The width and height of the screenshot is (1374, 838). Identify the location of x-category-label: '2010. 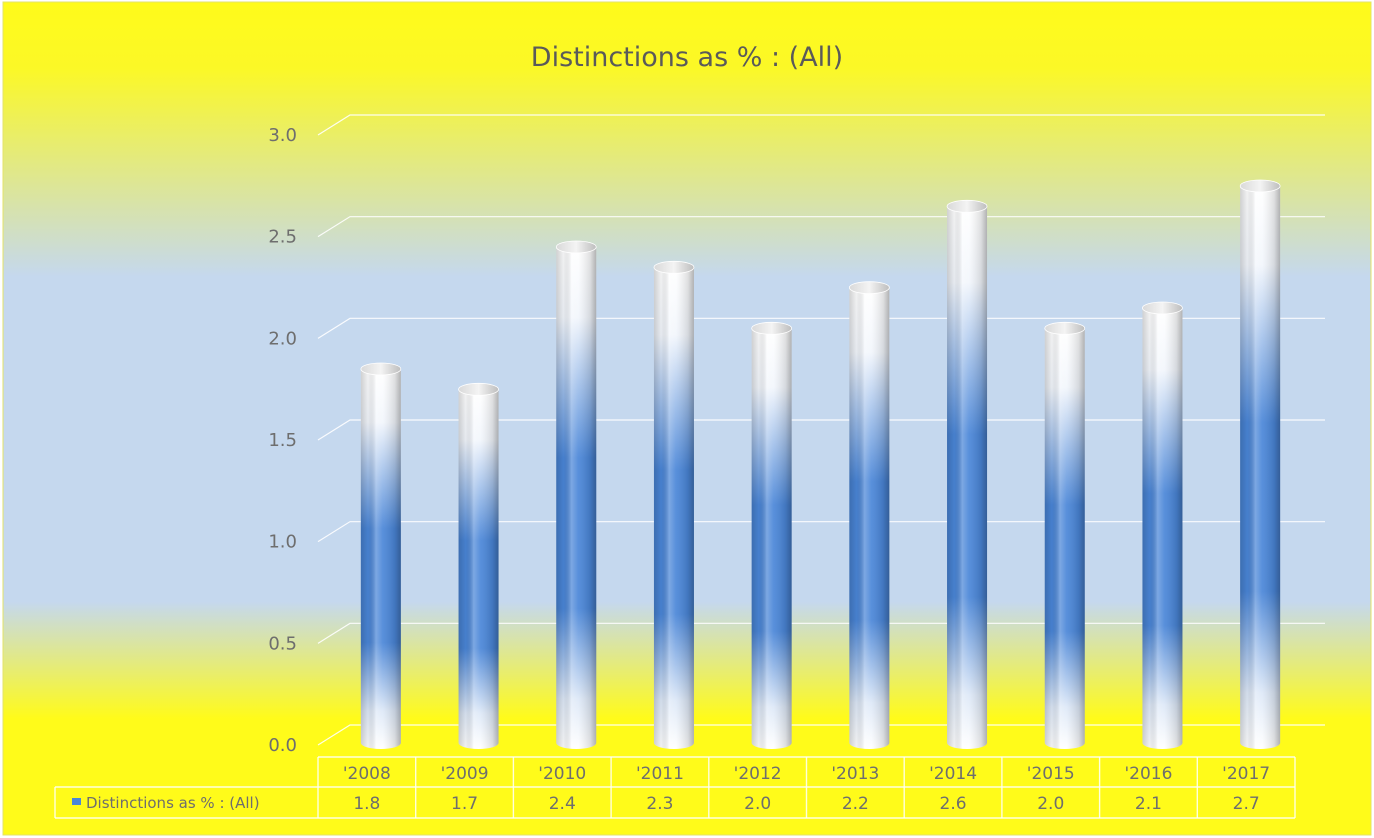
(562, 774).